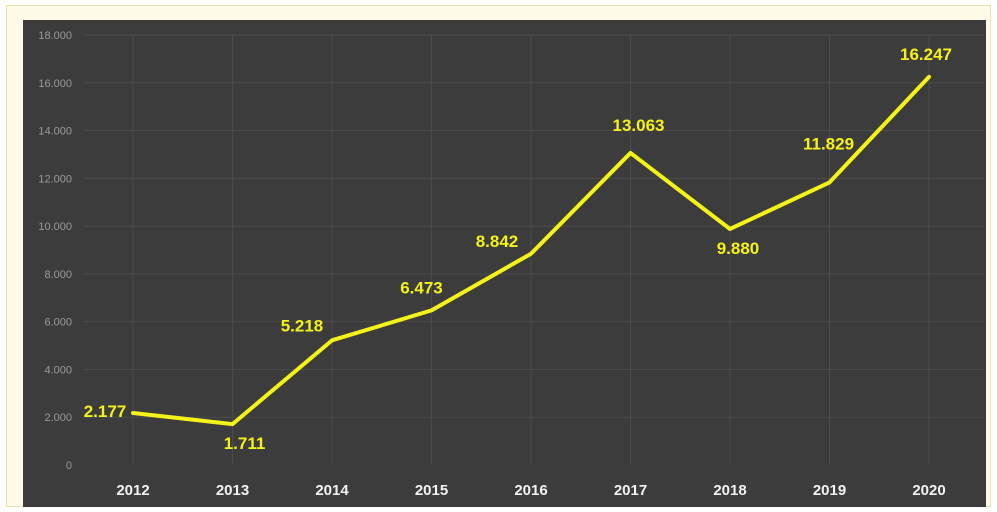 The width and height of the screenshot is (997, 512). I want to click on data-label: 16.247, so click(926, 54).